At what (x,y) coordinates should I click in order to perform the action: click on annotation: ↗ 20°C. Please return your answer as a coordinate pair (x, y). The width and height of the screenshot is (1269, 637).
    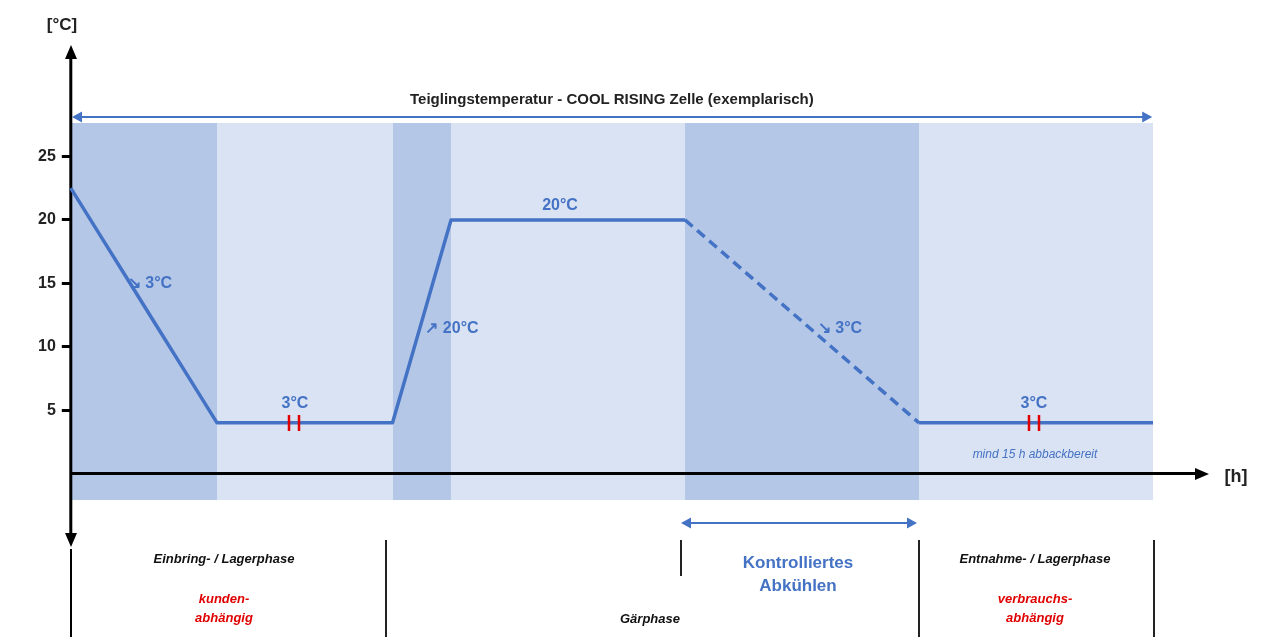
    Looking at the image, I should click on (452, 327).